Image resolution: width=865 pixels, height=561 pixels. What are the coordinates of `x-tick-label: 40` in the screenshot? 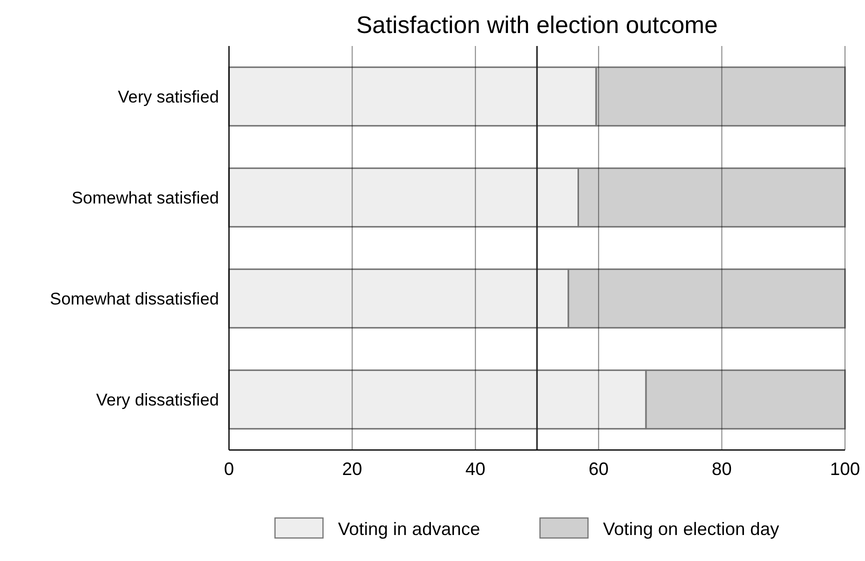 It's located at (475, 469).